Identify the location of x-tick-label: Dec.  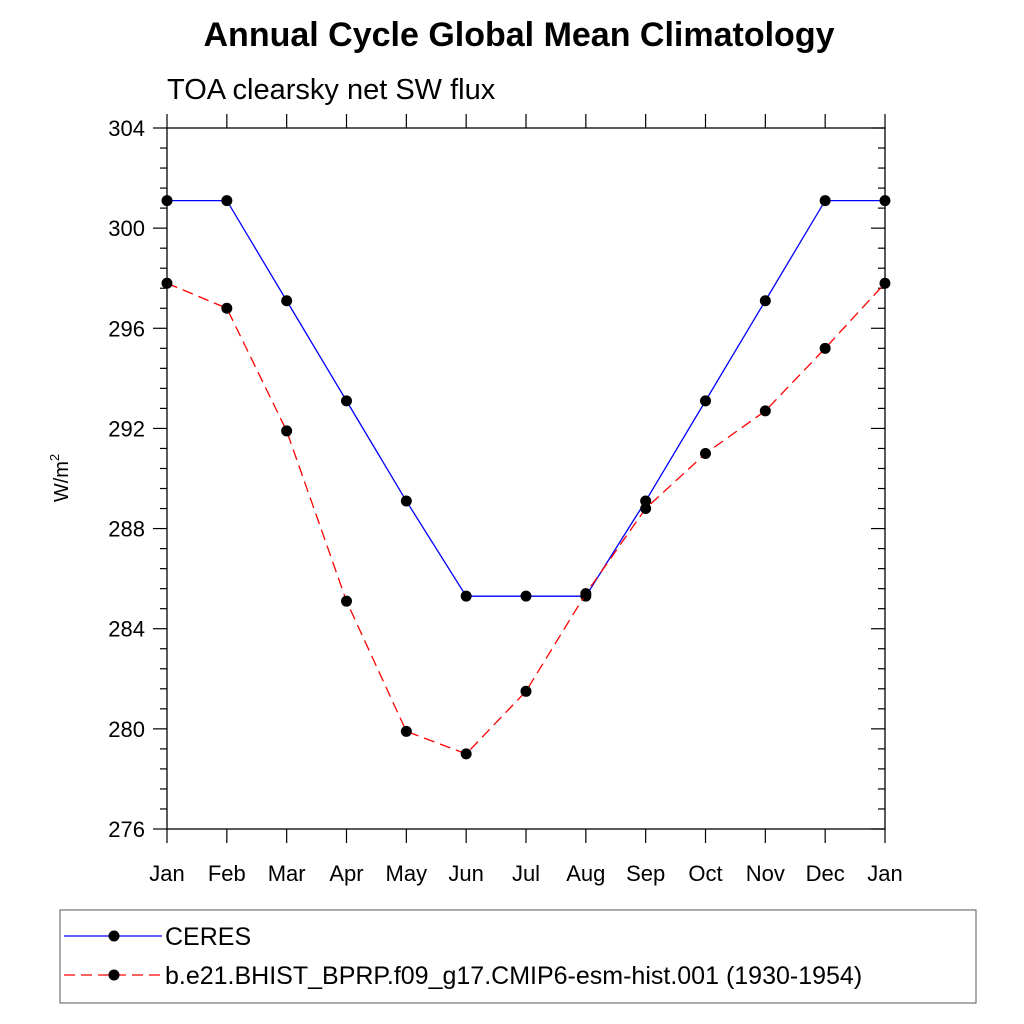
(825, 873).